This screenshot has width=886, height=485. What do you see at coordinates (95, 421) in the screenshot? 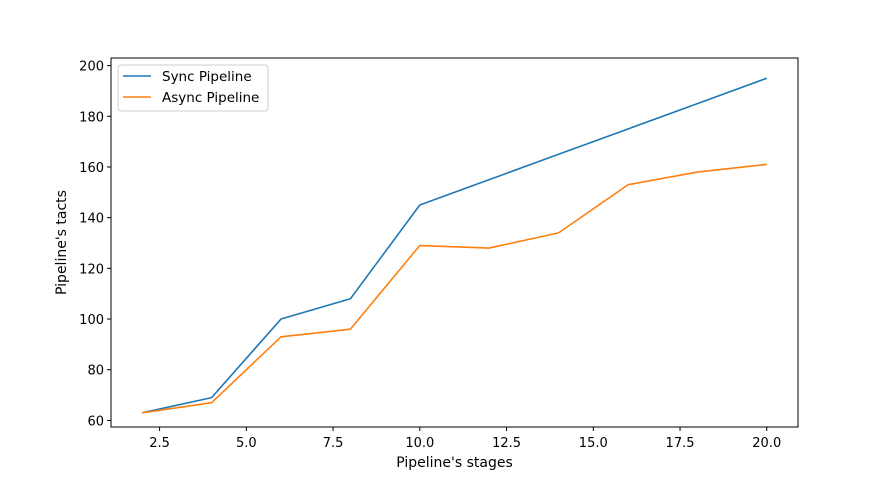
I see `y-tick-label: 60` at bounding box center [95, 421].